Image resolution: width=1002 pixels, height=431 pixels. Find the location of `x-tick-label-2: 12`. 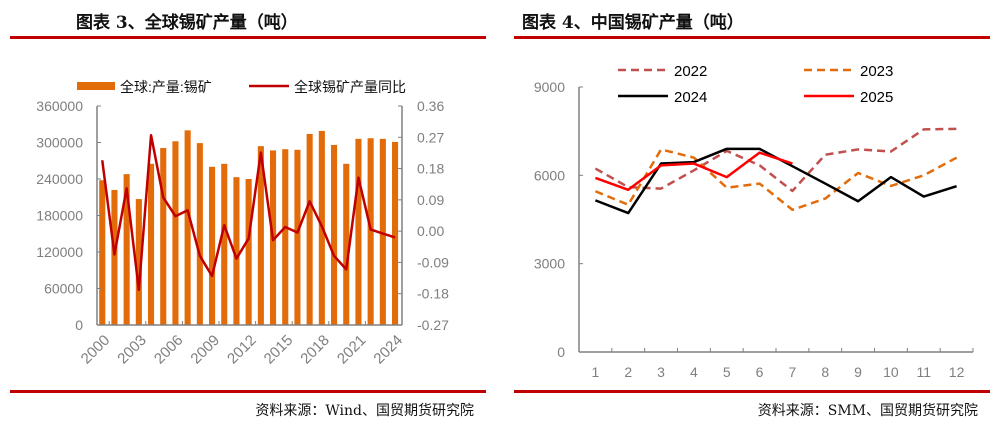

x-tick-label-2: 12 is located at coordinates (957, 372).